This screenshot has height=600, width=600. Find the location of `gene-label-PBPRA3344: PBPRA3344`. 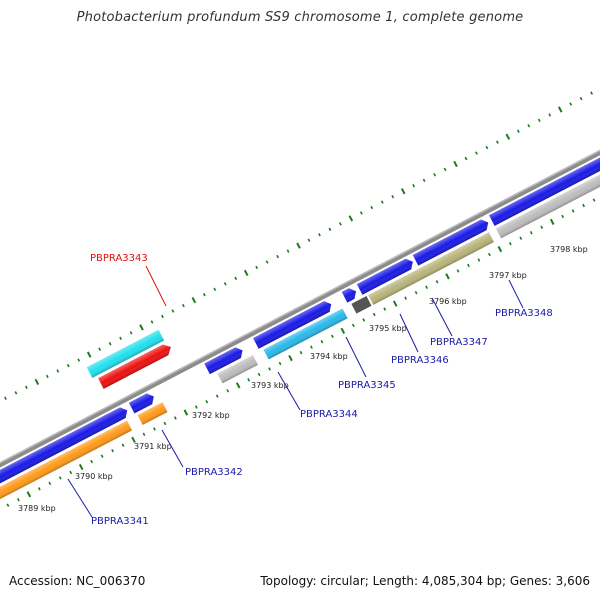

gene-label-PBPRA3344: PBPRA3344 is located at coordinates (329, 414).